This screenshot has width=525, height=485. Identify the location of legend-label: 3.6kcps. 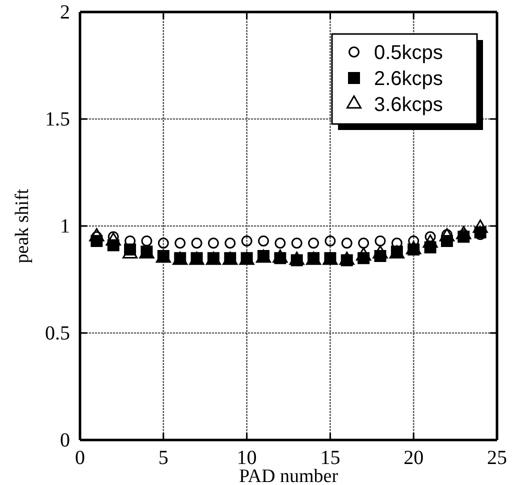
(408, 105).